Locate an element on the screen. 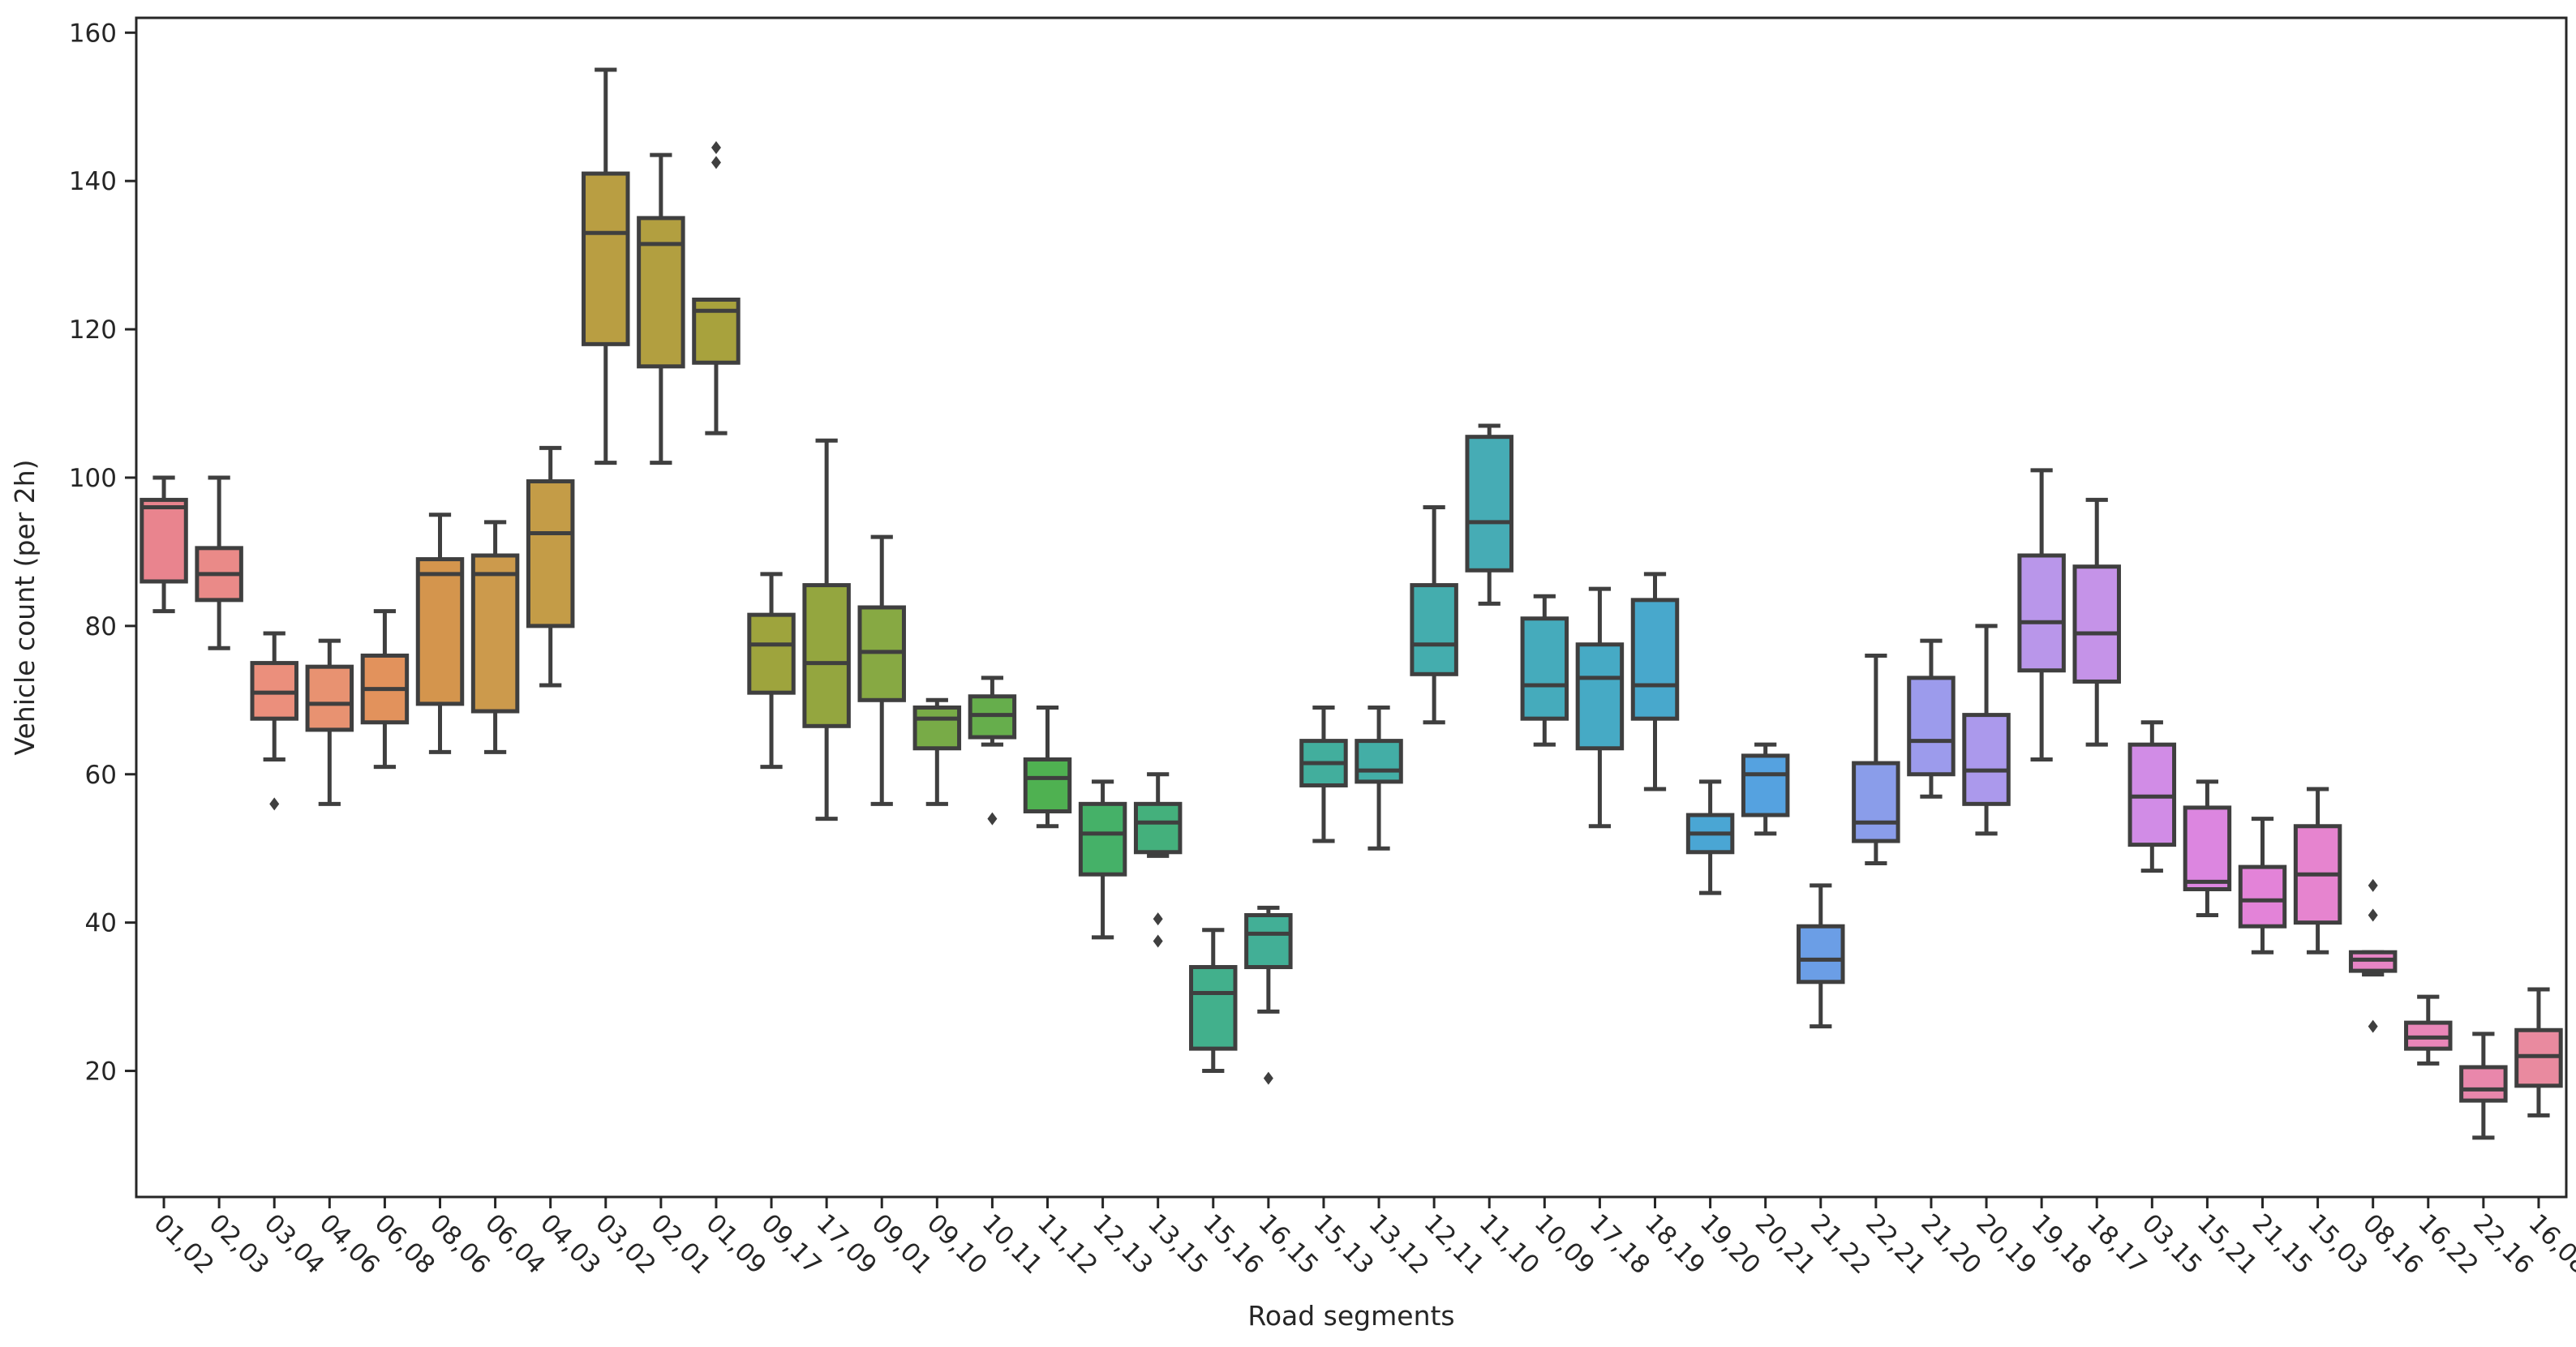 The height and width of the screenshot is (1347, 2576). x-tick-label: 10,09 is located at coordinates (1564, 1244).